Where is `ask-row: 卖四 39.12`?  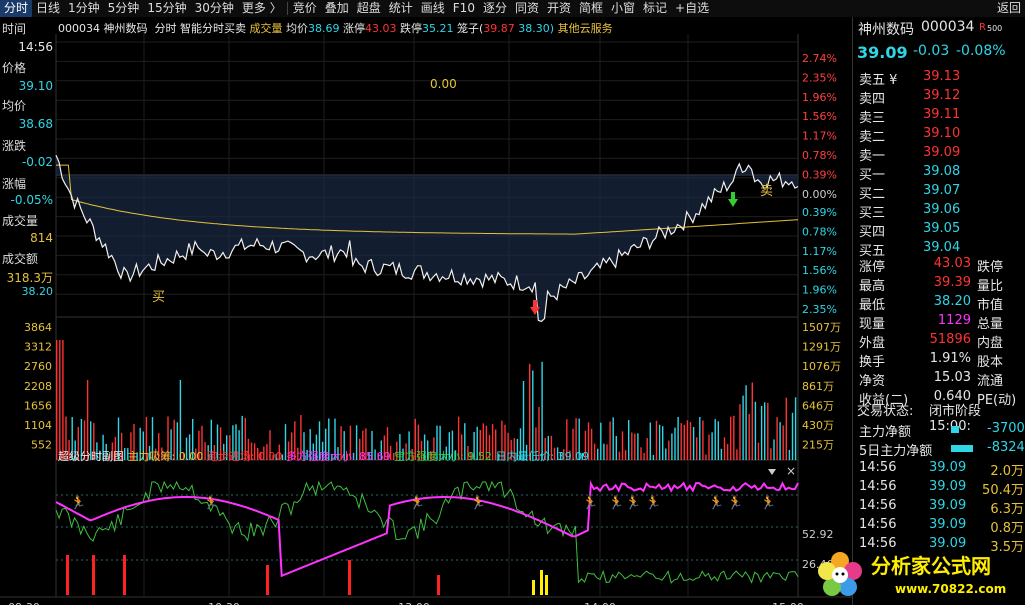
ask-row: 卖四 39.12 is located at coordinates (939, 97).